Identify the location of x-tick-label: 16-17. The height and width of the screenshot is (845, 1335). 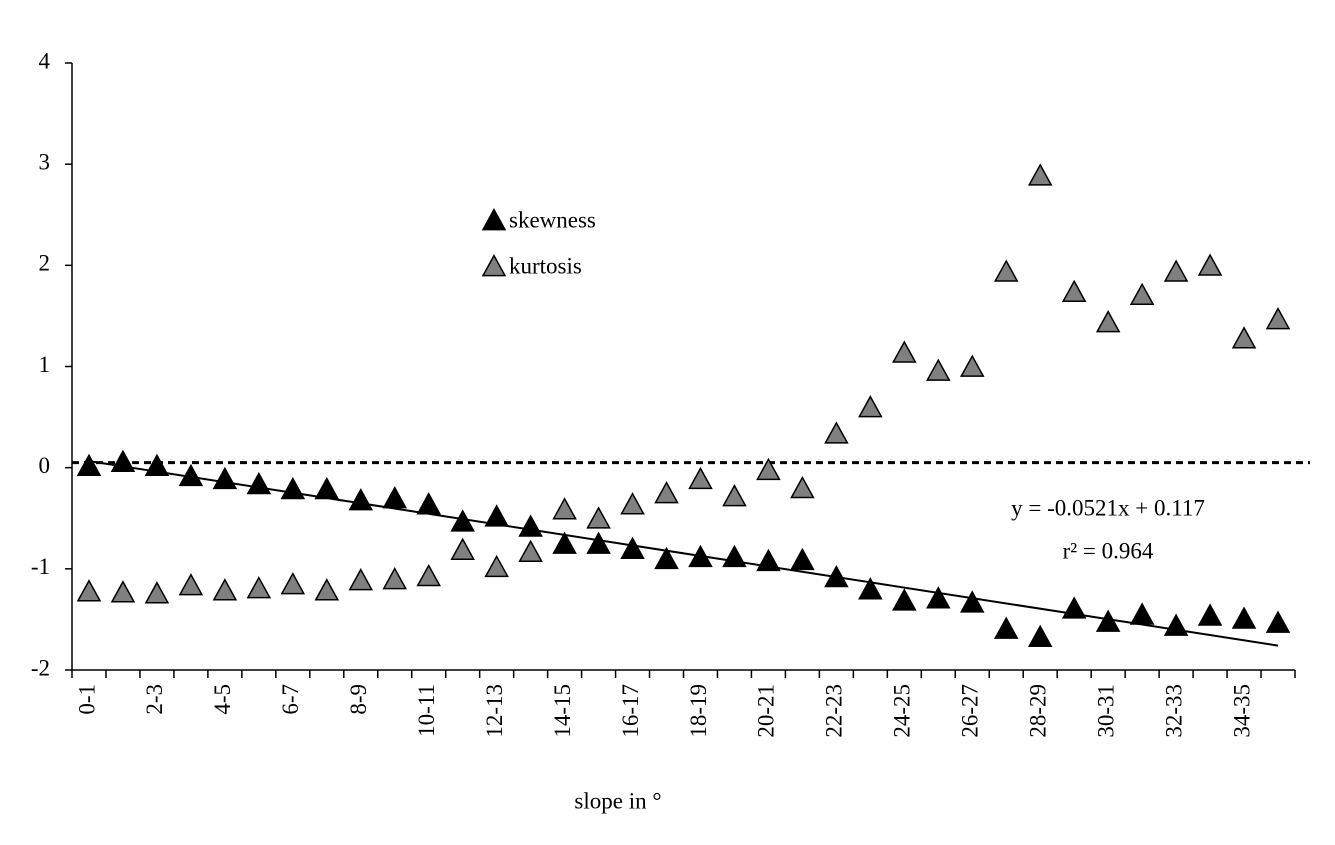
(630, 711).